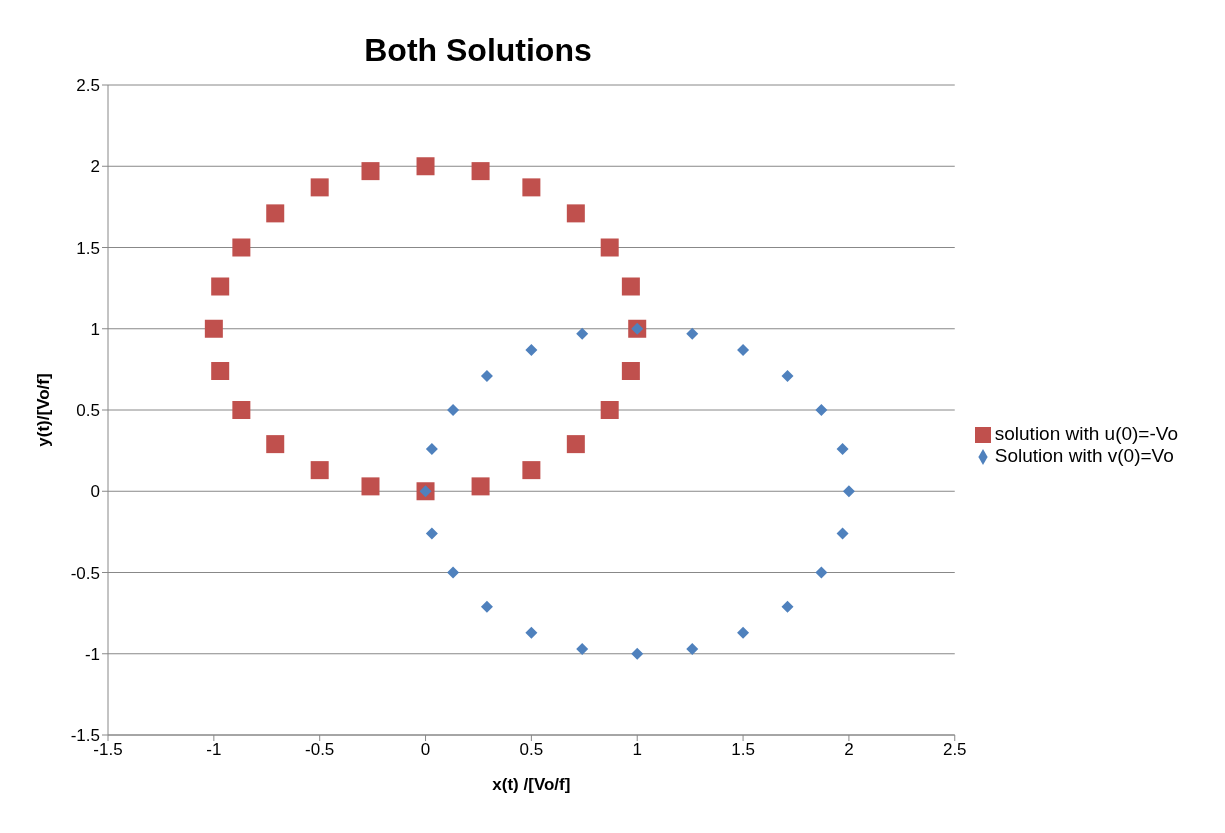 The height and width of the screenshot is (833, 1225). Describe the element at coordinates (92, 654) in the screenshot. I see `y-tick-label: -1` at that location.